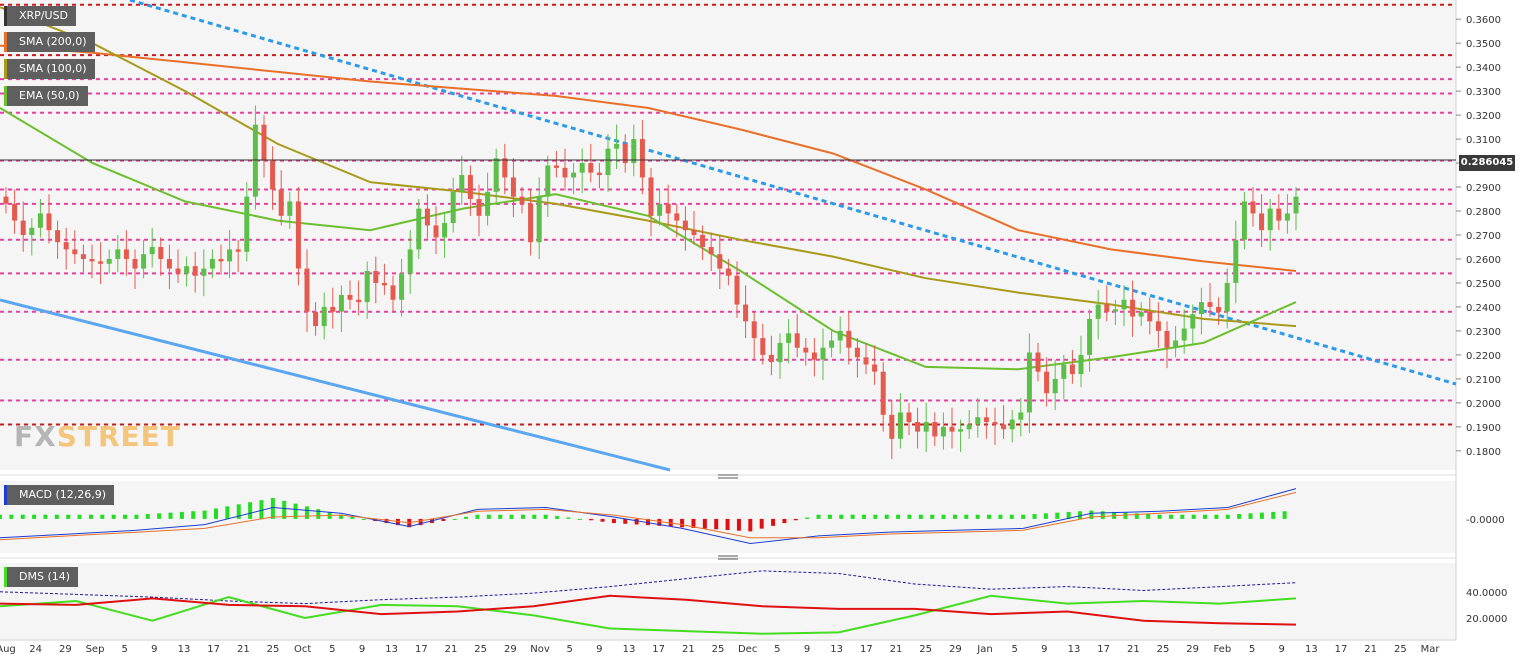 This screenshot has height=666, width=1534. Describe the element at coordinates (35, 649) in the screenshot. I see `x-tick-label: 24` at that location.